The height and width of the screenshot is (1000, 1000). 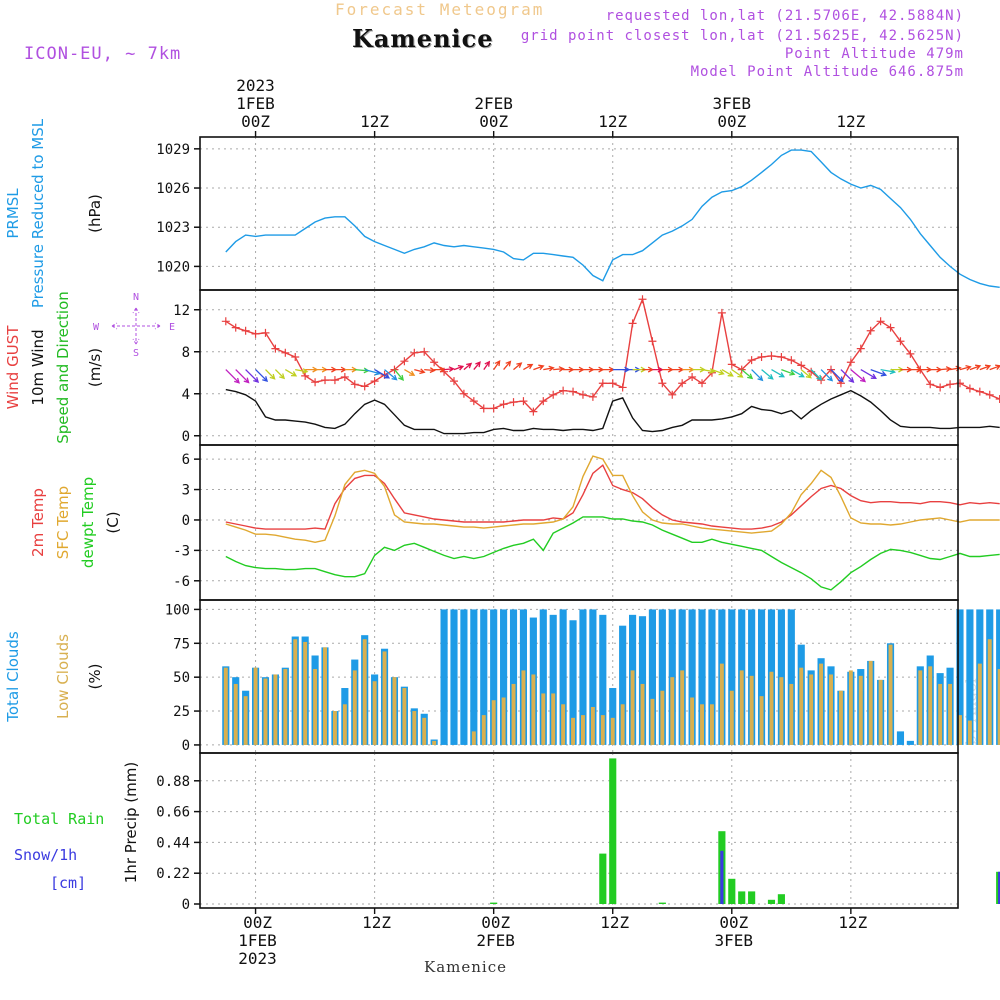 What do you see at coordinates (612, 218) in the screenshot?
I see `line-prmsl` at bounding box center [612, 218].